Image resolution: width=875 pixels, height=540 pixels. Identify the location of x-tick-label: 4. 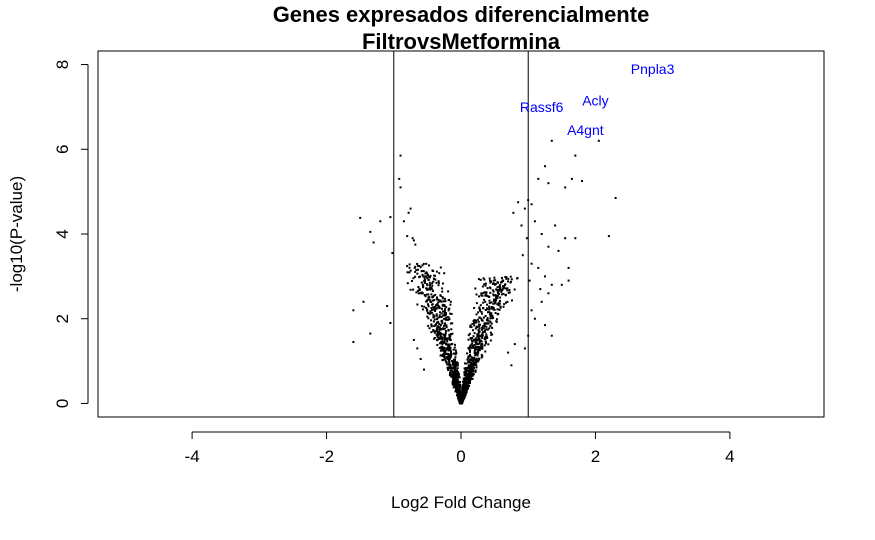
(729, 456).